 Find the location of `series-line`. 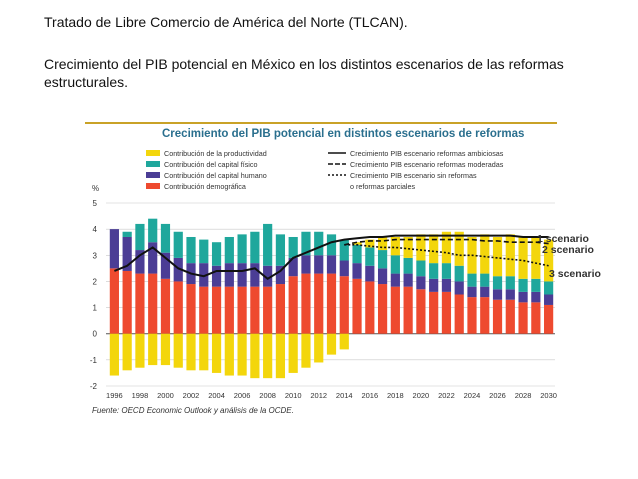

series-line is located at coordinates (331, 257).